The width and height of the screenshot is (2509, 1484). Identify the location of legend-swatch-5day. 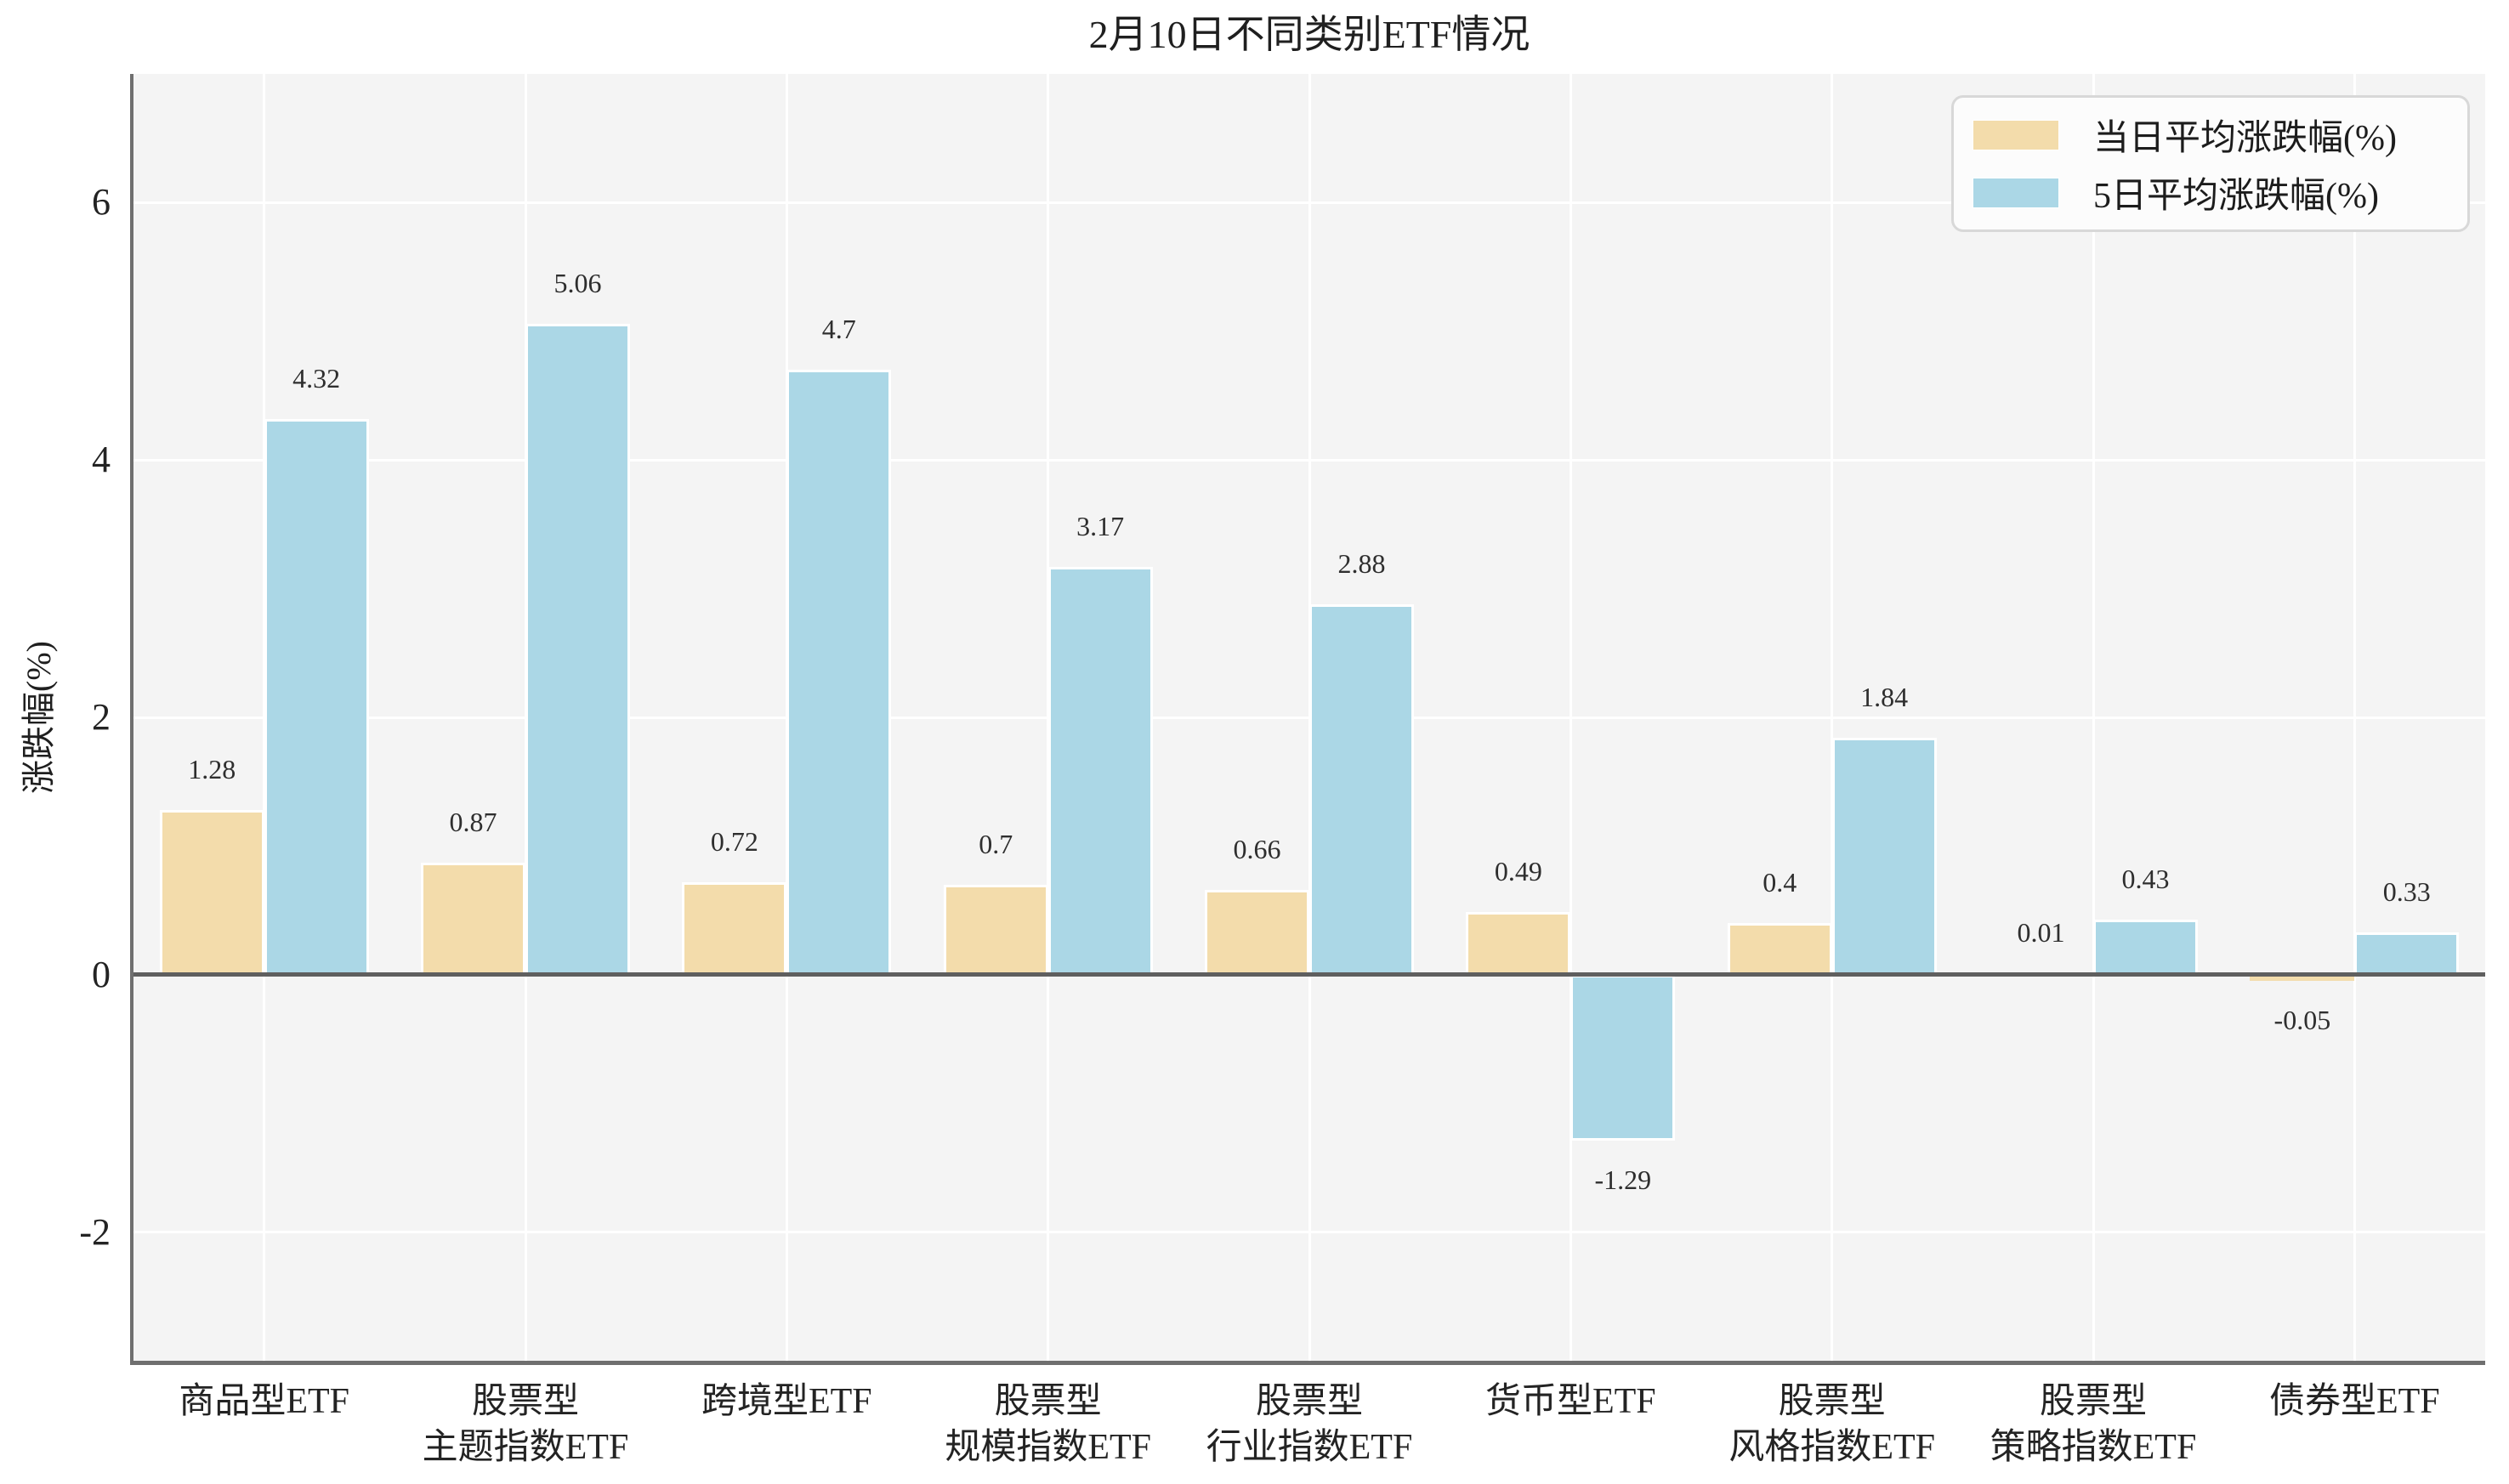
(2016, 192).